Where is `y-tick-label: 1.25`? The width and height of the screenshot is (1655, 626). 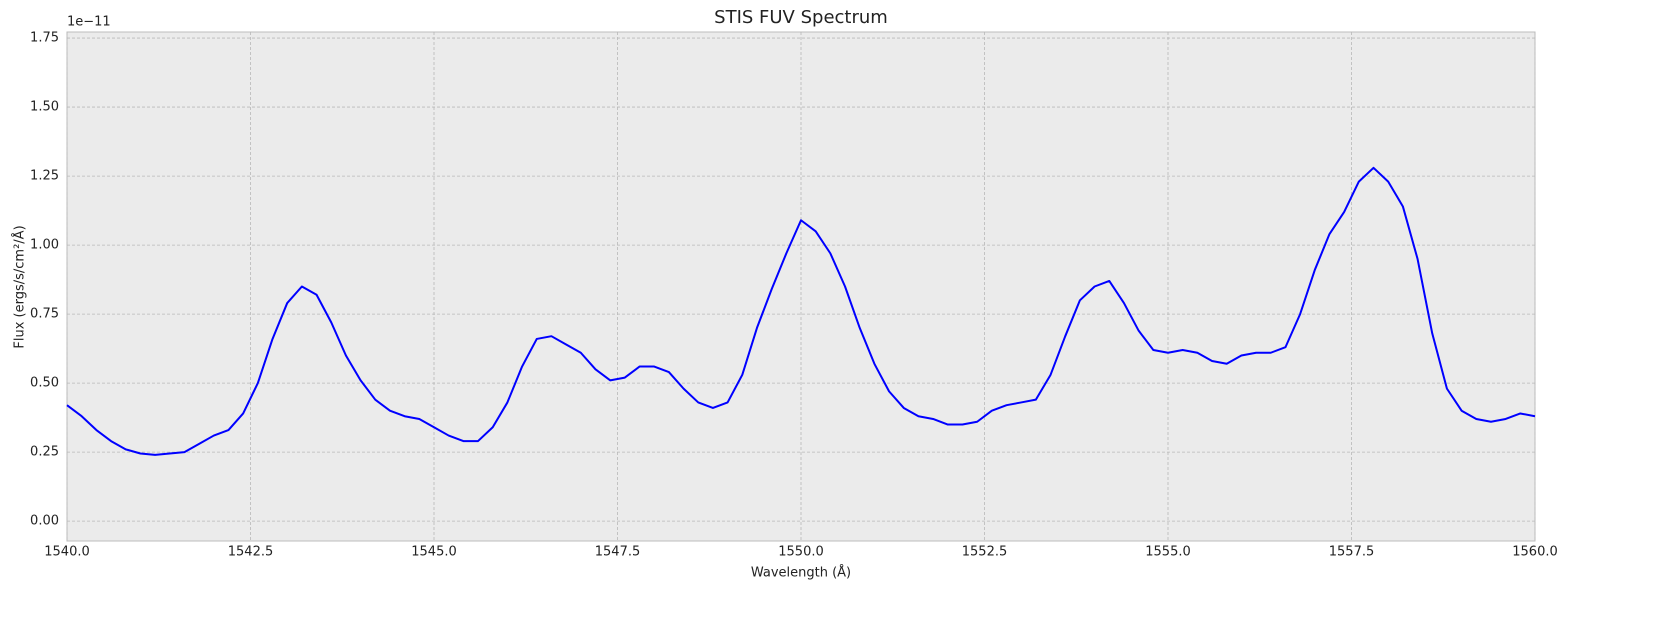 y-tick-label: 1.25 is located at coordinates (44, 176).